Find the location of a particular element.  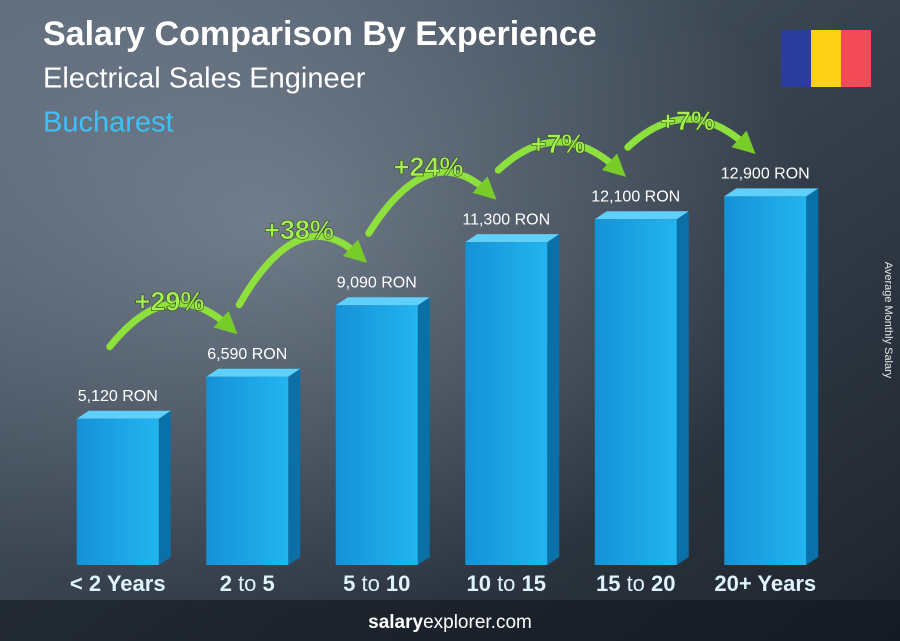

increase-label: +38% is located at coordinates (299, 230).